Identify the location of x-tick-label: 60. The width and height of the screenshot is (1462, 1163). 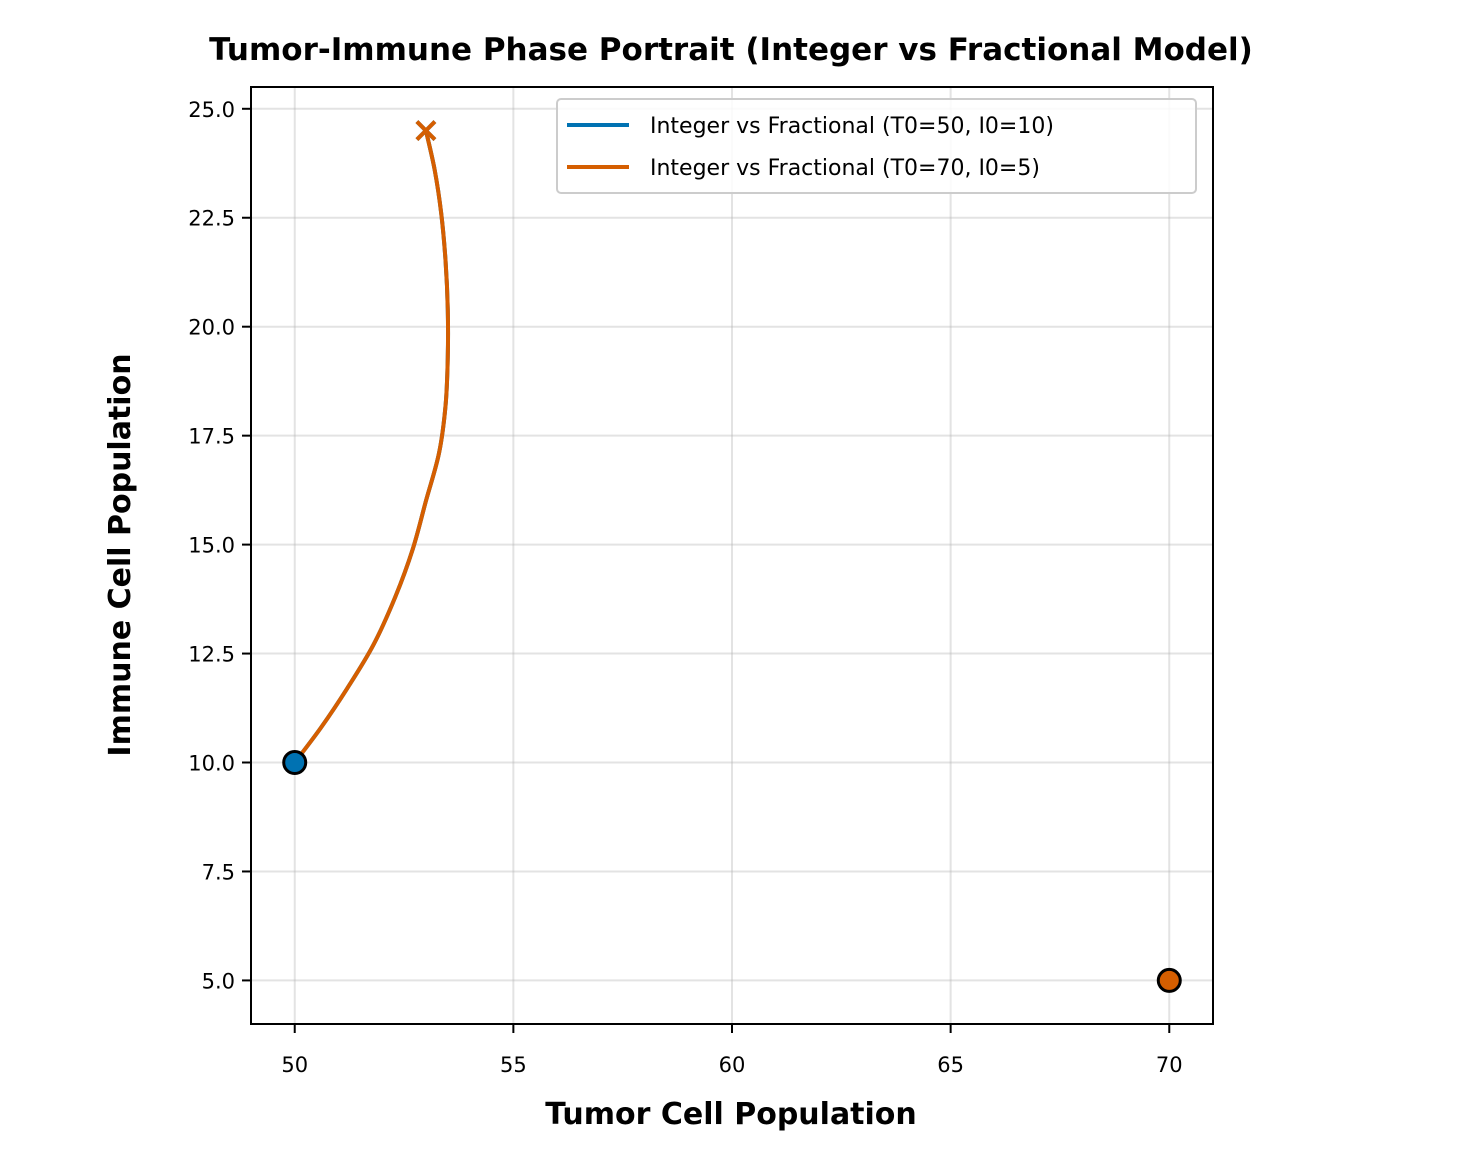
(732, 1065).